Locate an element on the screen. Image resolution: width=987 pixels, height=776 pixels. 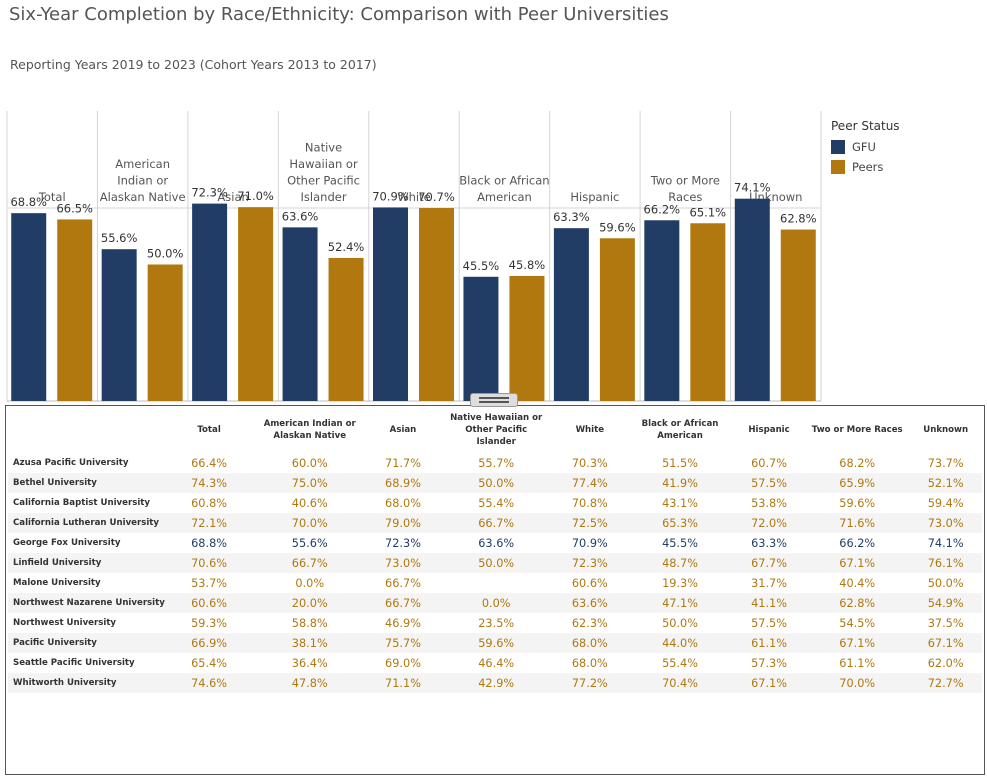
column-header: Hispanic is located at coordinates (769, 429).